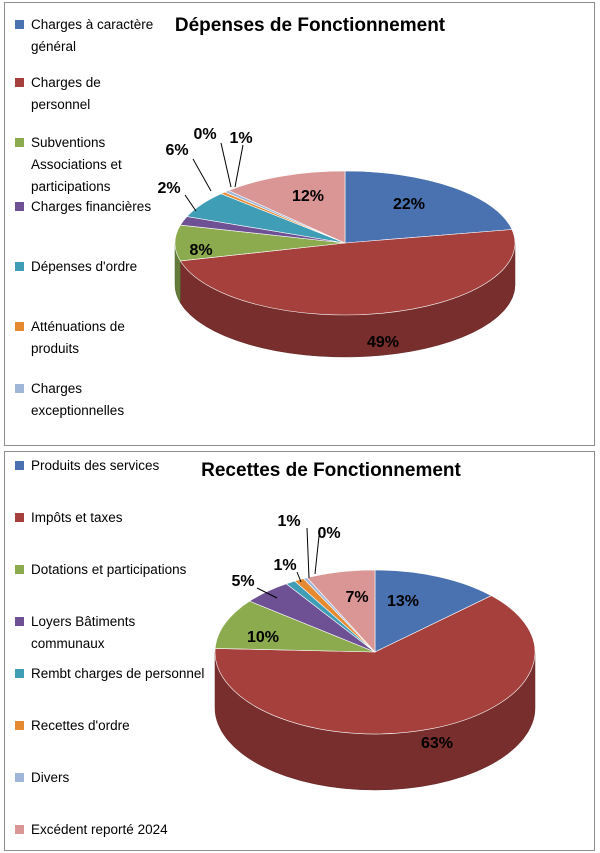 This screenshot has height=853, width=600. I want to click on legend-label: Dépenses d'ordre, so click(84, 266).